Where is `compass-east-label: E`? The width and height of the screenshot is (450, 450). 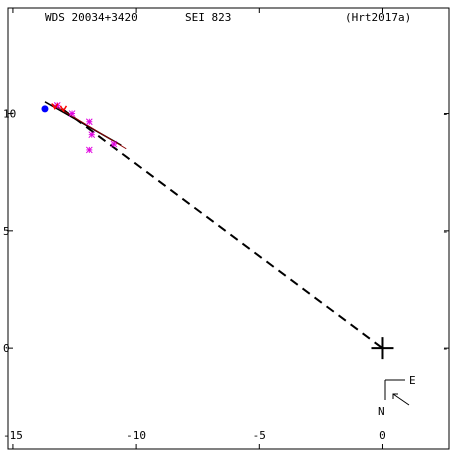 compass-east-label: E is located at coordinates (412, 380).